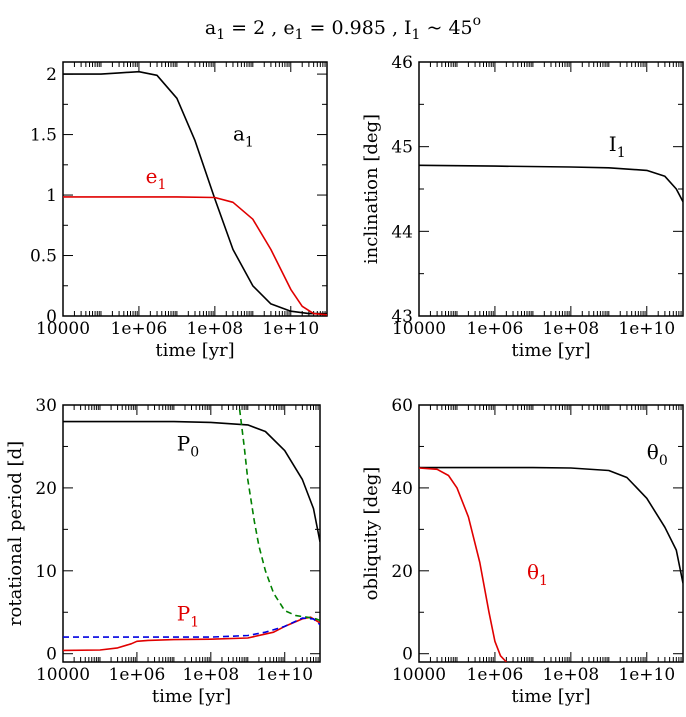 The width and height of the screenshot is (686, 717). I want to click on series-P0, so click(191, 481).